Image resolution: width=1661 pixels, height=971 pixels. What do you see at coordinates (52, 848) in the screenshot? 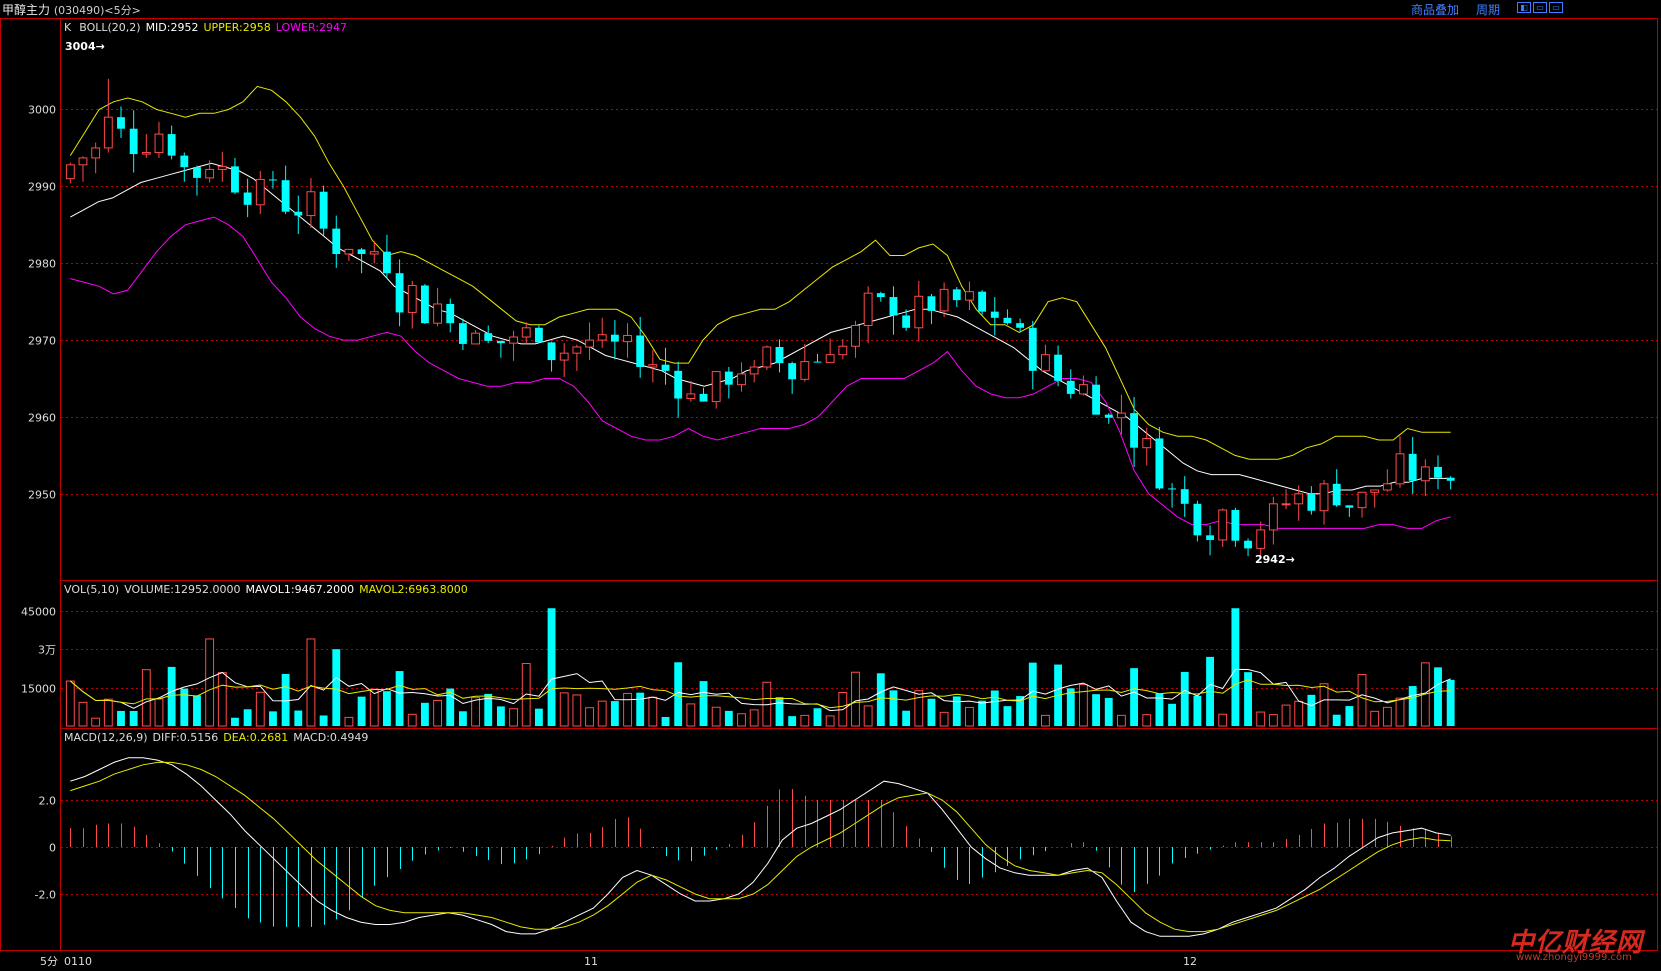
I see `macd-y-tick: 0` at bounding box center [52, 848].